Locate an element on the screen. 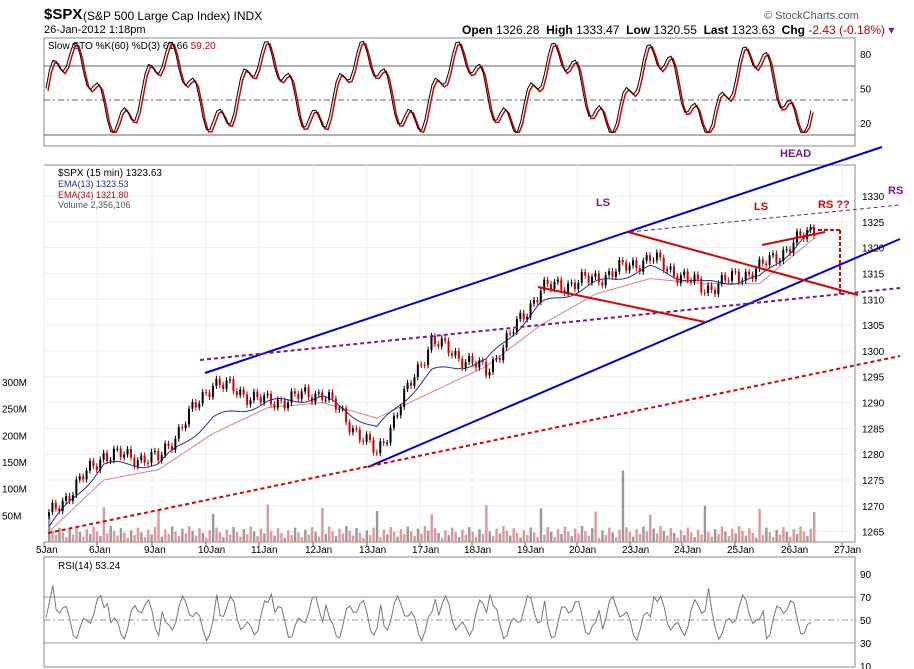  annotation-ls-right: LS is located at coordinates (761, 207).